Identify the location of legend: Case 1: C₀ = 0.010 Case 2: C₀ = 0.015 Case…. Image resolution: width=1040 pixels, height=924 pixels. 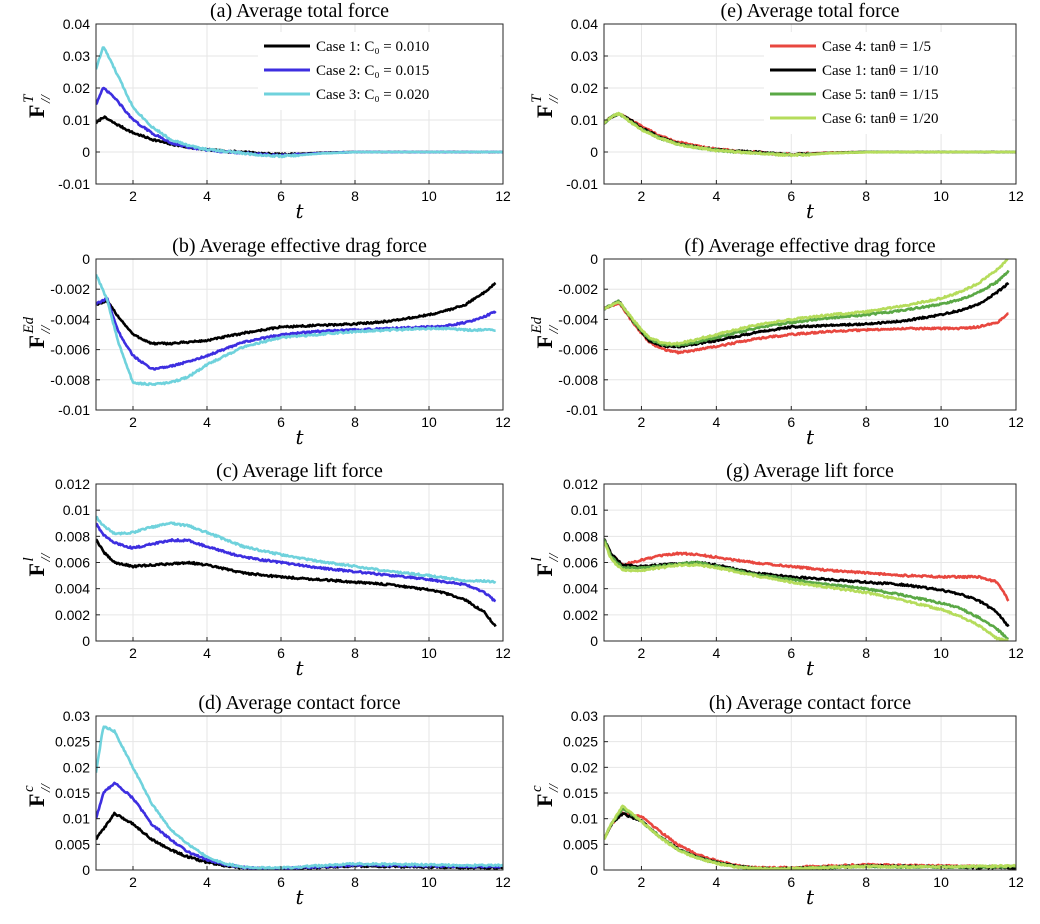
(379, 71).